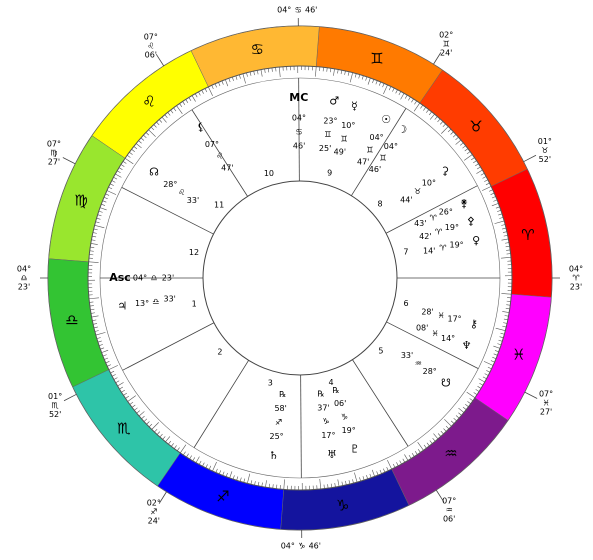 Image resolution: width=593 pixels, height=560 pixels. Describe the element at coordinates (446, 43) in the screenshot. I see `cusp-sign: ♊` at that location.